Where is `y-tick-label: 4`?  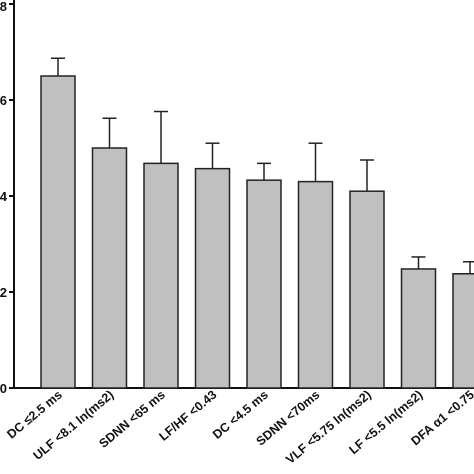
y-tick-label: 4 is located at coordinates (4, 196).